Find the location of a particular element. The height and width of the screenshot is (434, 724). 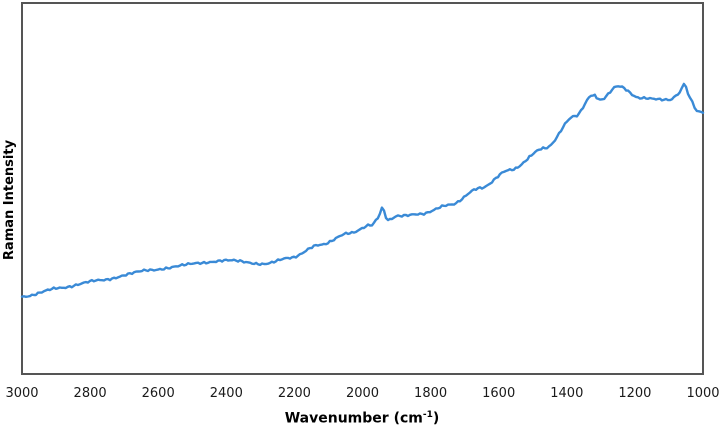

x-axis-label: Wavenumber (cm-1) is located at coordinates (362, 418).